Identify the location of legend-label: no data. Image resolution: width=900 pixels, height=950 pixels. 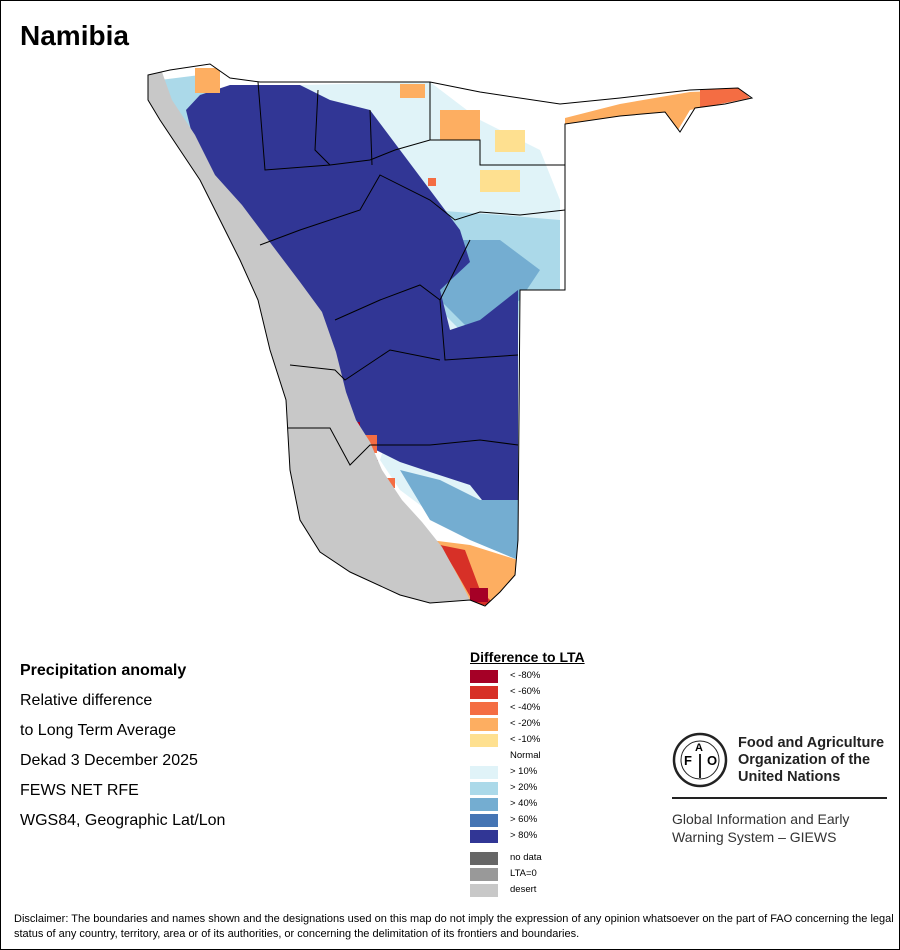
(526, 857).